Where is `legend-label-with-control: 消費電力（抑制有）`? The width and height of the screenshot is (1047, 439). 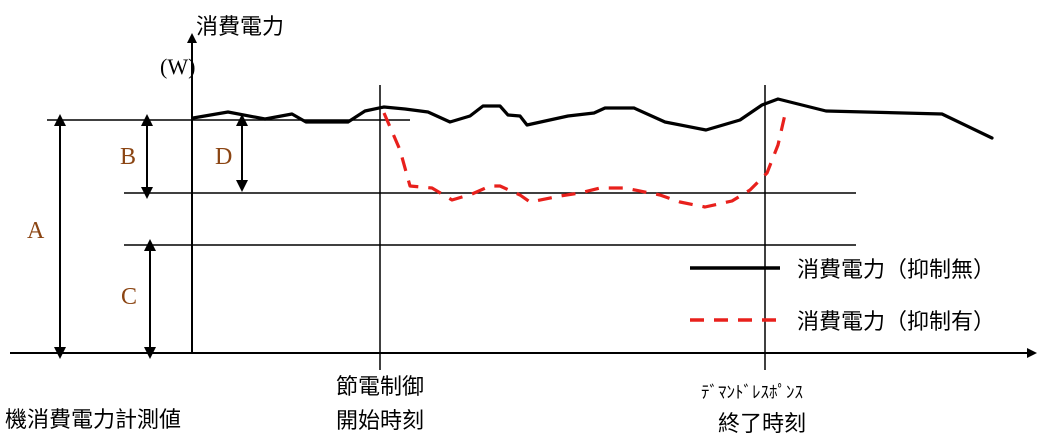 legend-label-with-control: 消費電力（抑制有） is located at coordinates (896, 322).